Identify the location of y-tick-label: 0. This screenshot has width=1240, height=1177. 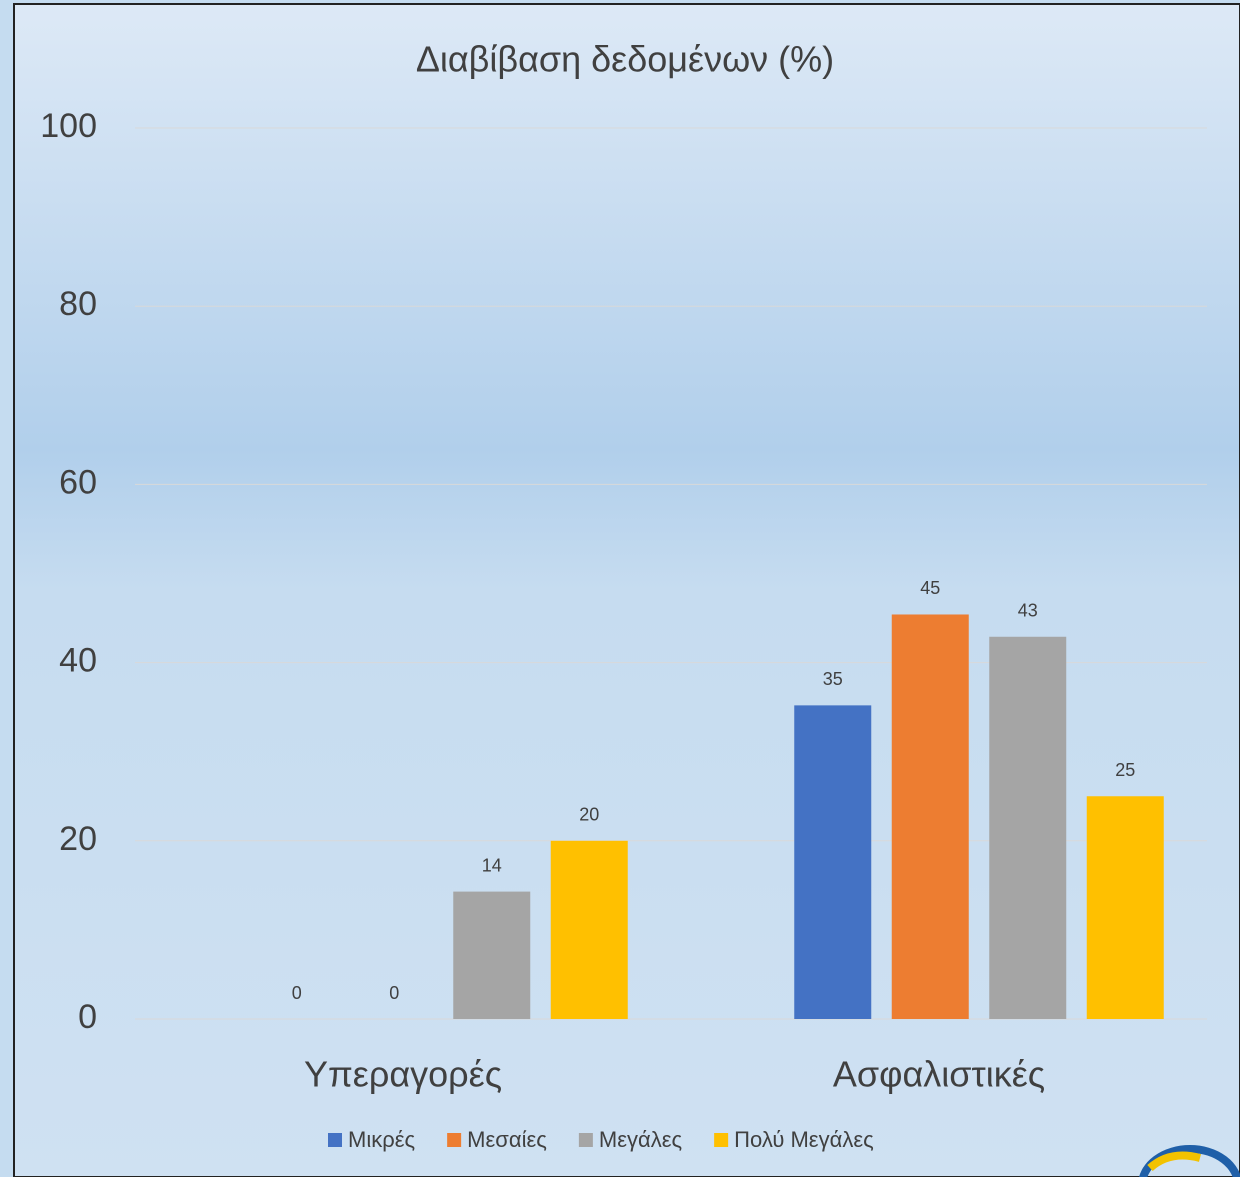
(87, 1017).